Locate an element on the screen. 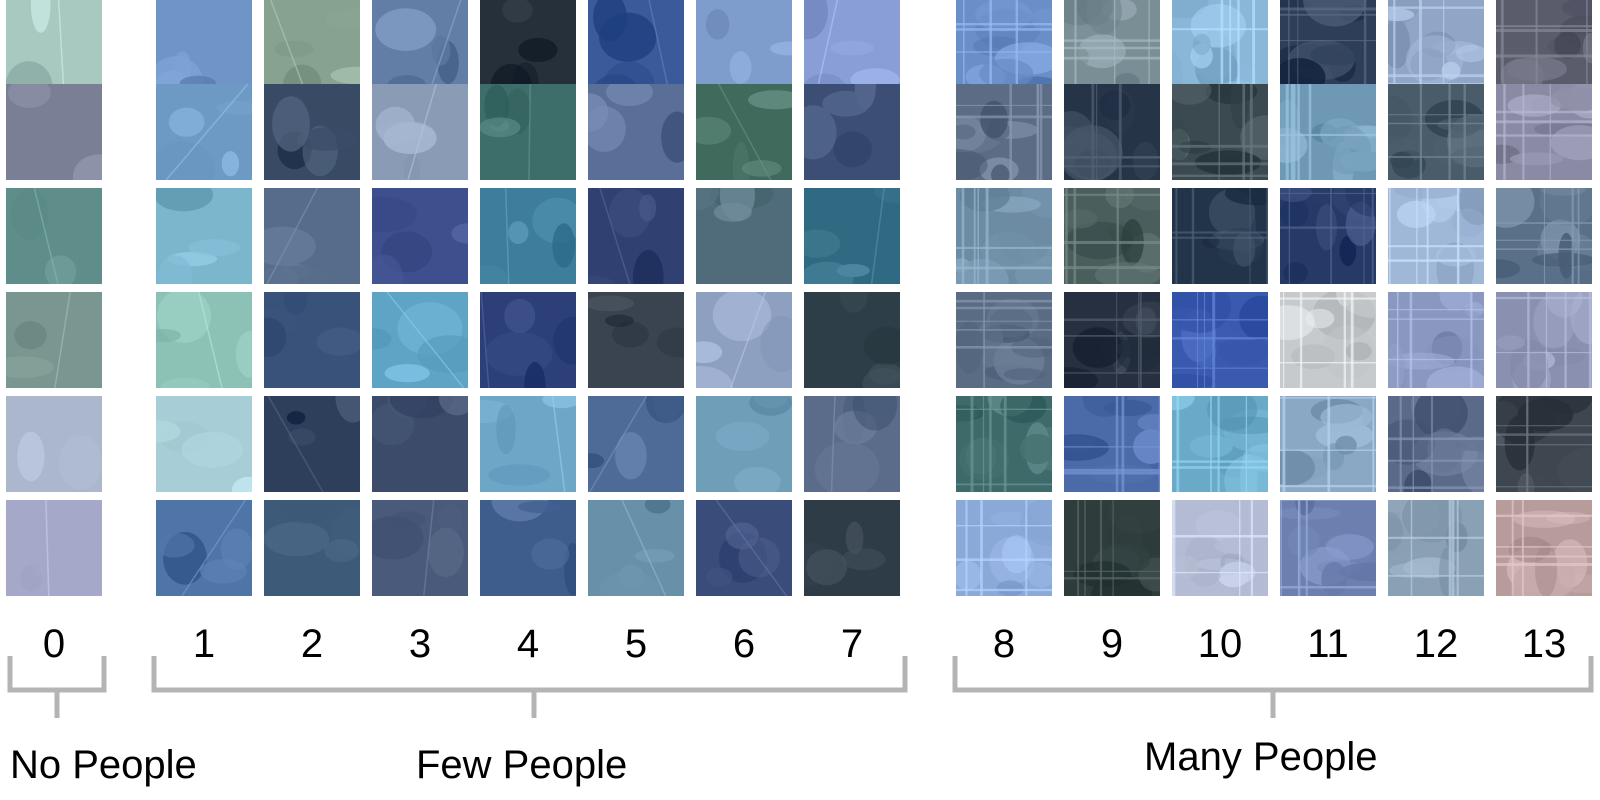  column-label: 6 is located at coordinates (744, 644).